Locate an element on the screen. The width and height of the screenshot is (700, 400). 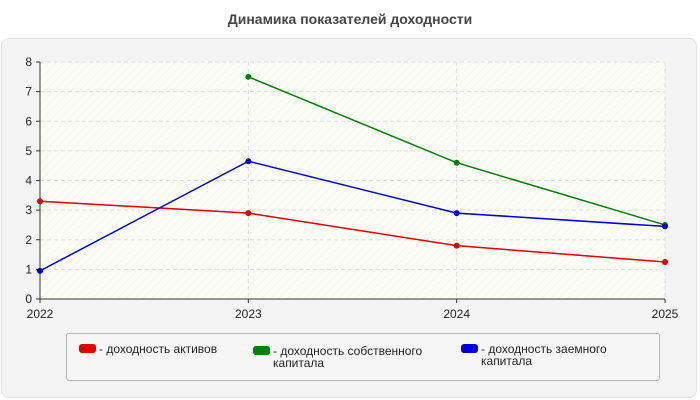
x-tick-label: 2023 is located at coordinates (248, 314).